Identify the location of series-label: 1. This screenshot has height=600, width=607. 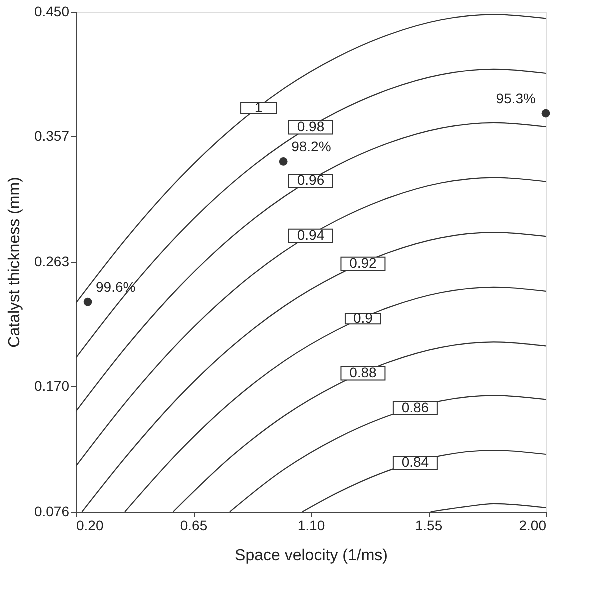
(258, 107).